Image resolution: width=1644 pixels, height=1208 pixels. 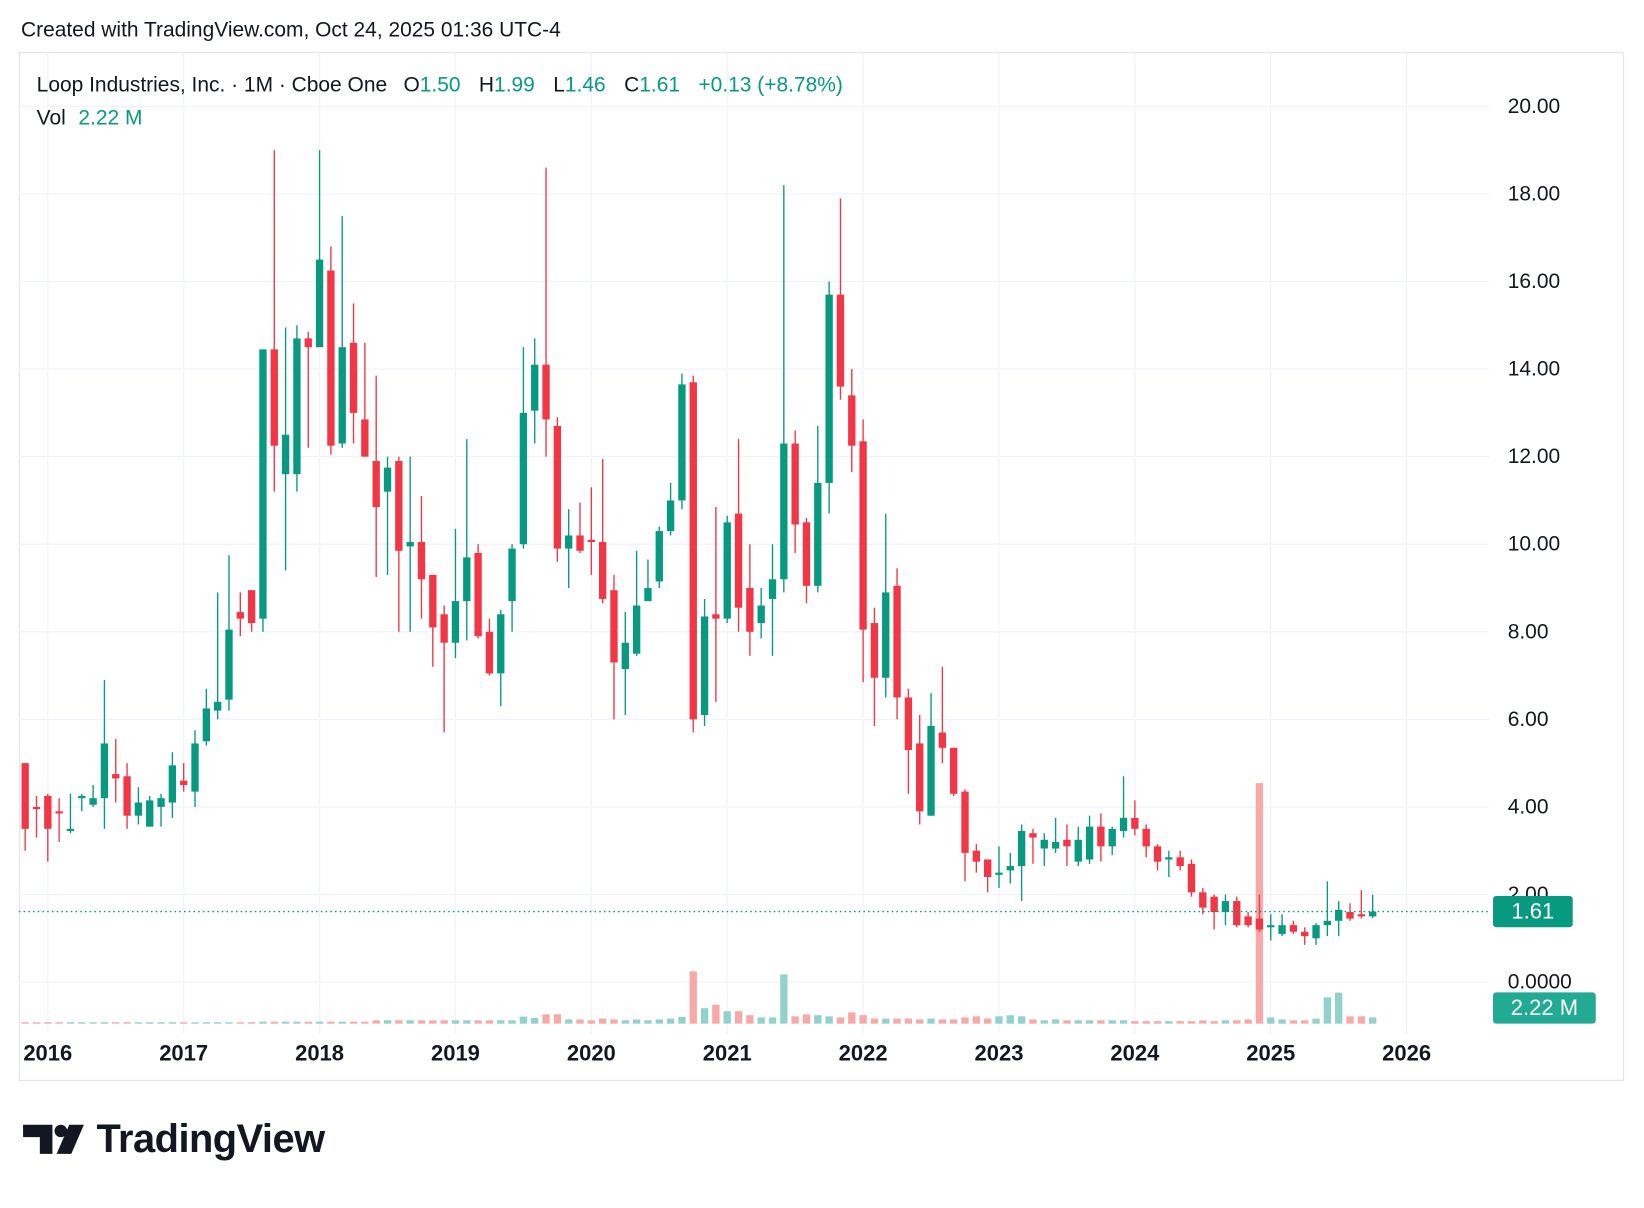 I want to click on legend-value: 1.46, so click(x=585, y=84).